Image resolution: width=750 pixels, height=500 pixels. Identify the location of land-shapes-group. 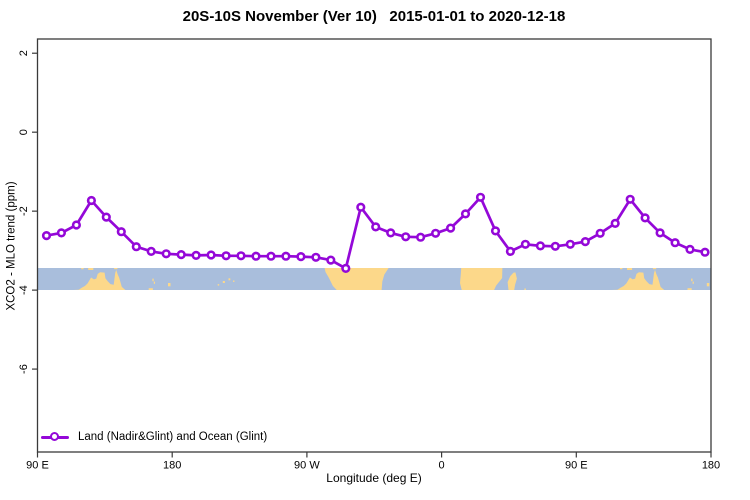
(391, 279).